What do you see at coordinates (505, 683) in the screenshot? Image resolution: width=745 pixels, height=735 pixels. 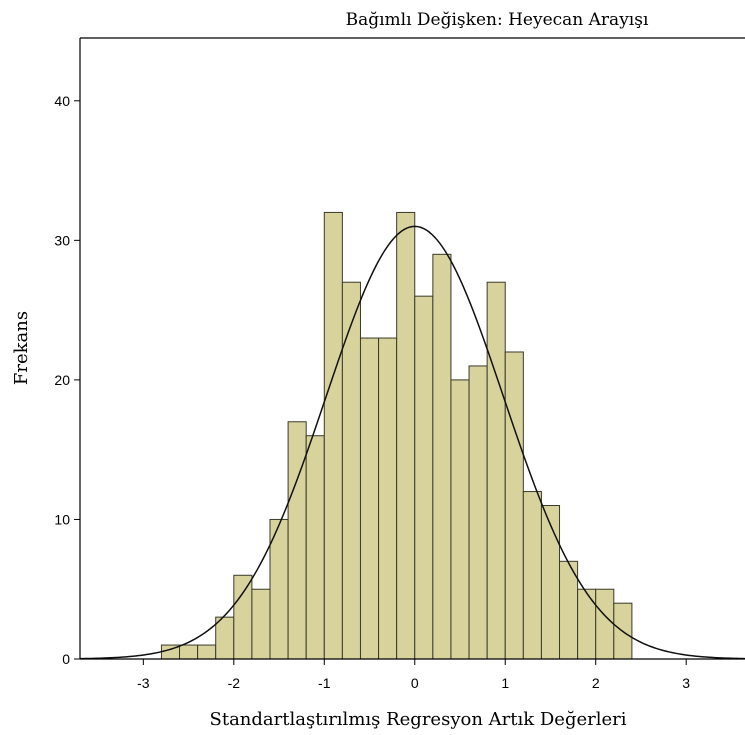 I see `x-tick-label: 1` at bounding box center [505, 683].